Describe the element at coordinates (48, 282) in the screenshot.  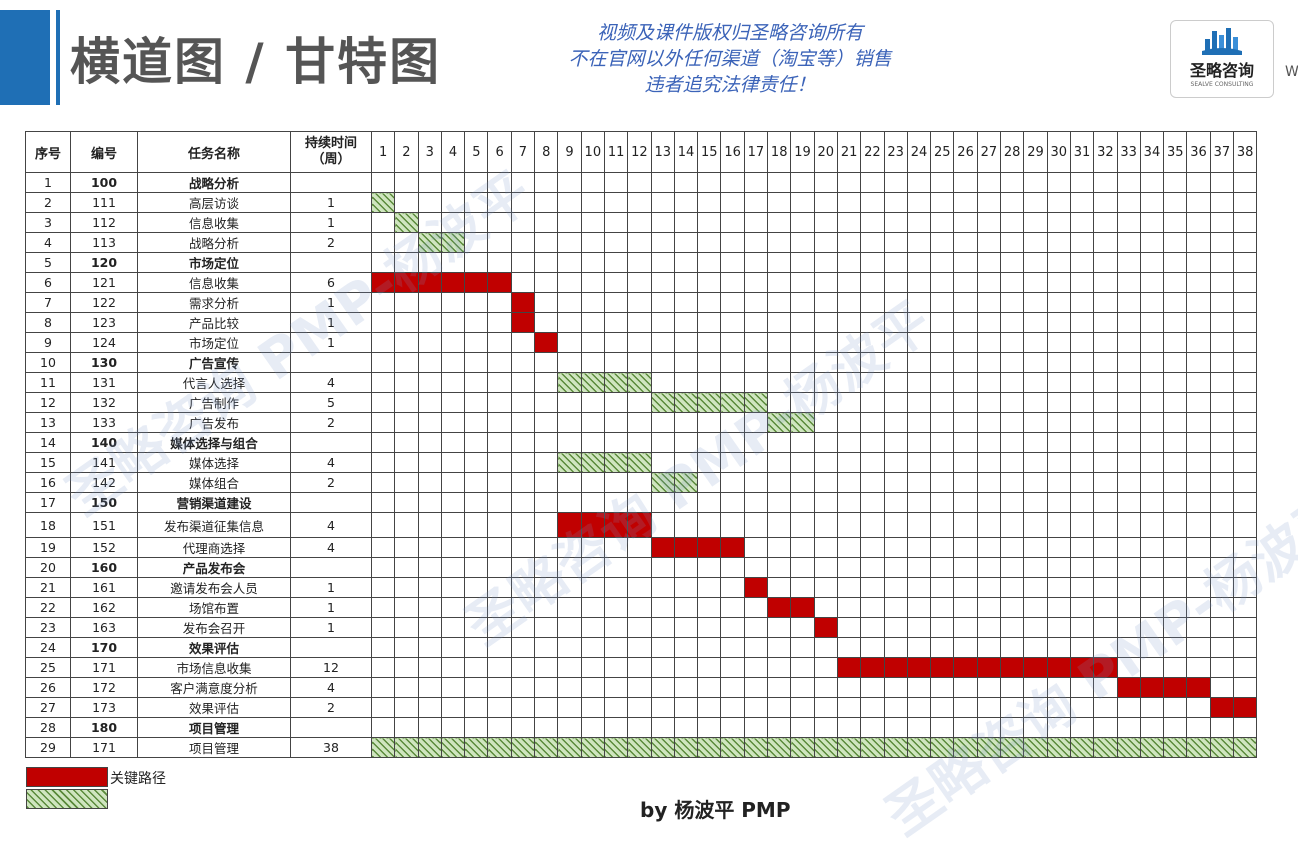
I see `task-no: 6` at that location.